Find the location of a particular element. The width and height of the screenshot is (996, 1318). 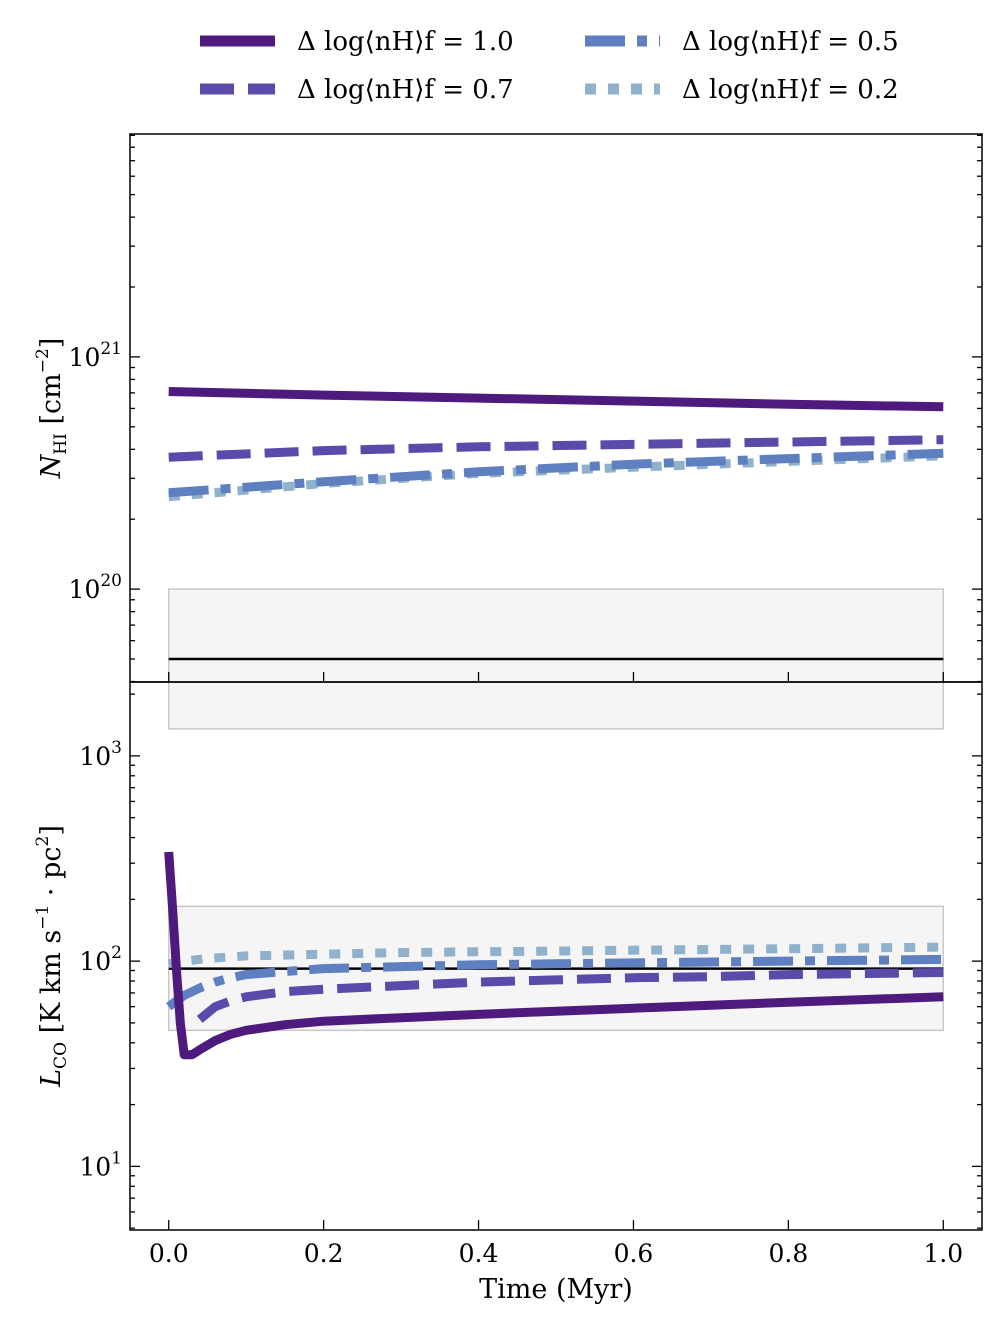

x-tick-label: 0.4 is located at coordinates (479, 1253).